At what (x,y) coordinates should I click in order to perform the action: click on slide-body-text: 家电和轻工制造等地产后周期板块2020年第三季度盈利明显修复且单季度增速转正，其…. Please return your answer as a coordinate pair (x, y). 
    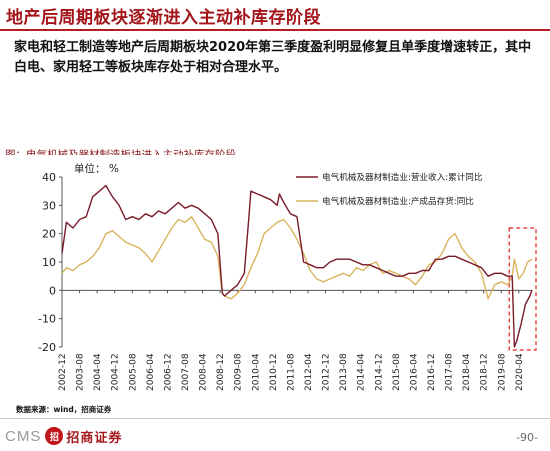
    Looking at the image, I should click on (273, 57).